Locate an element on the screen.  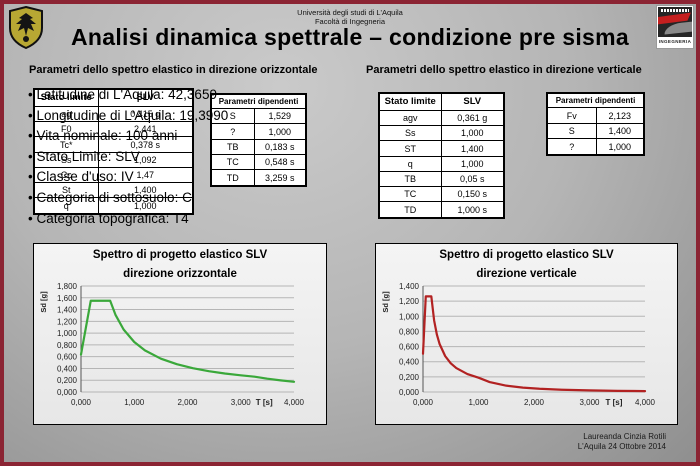
table-cell: ? is located at coordinates (571, 147).